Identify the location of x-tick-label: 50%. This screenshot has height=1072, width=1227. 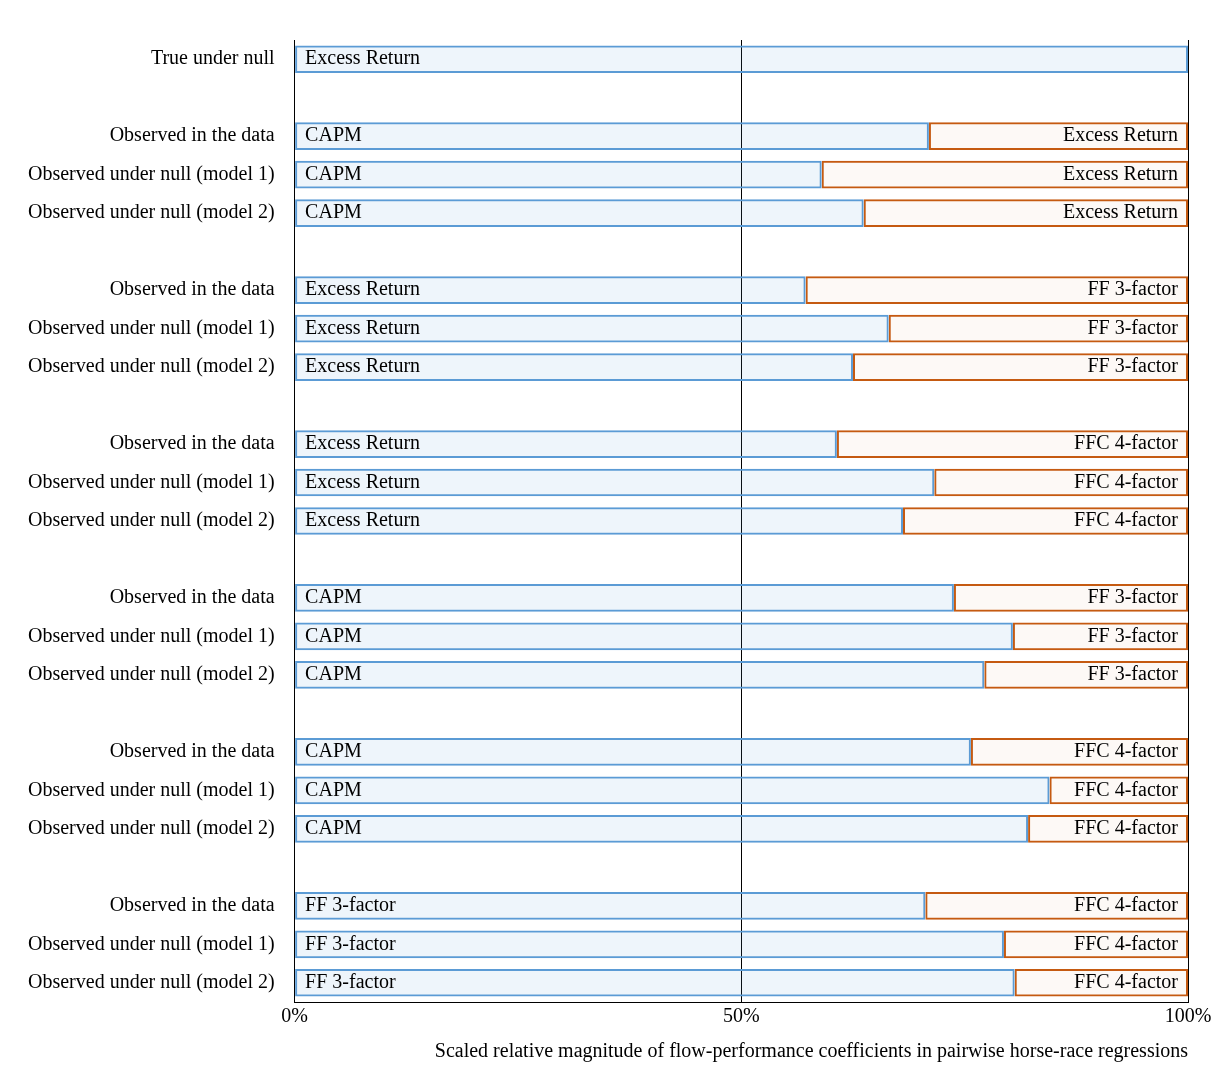
(741, 1015).